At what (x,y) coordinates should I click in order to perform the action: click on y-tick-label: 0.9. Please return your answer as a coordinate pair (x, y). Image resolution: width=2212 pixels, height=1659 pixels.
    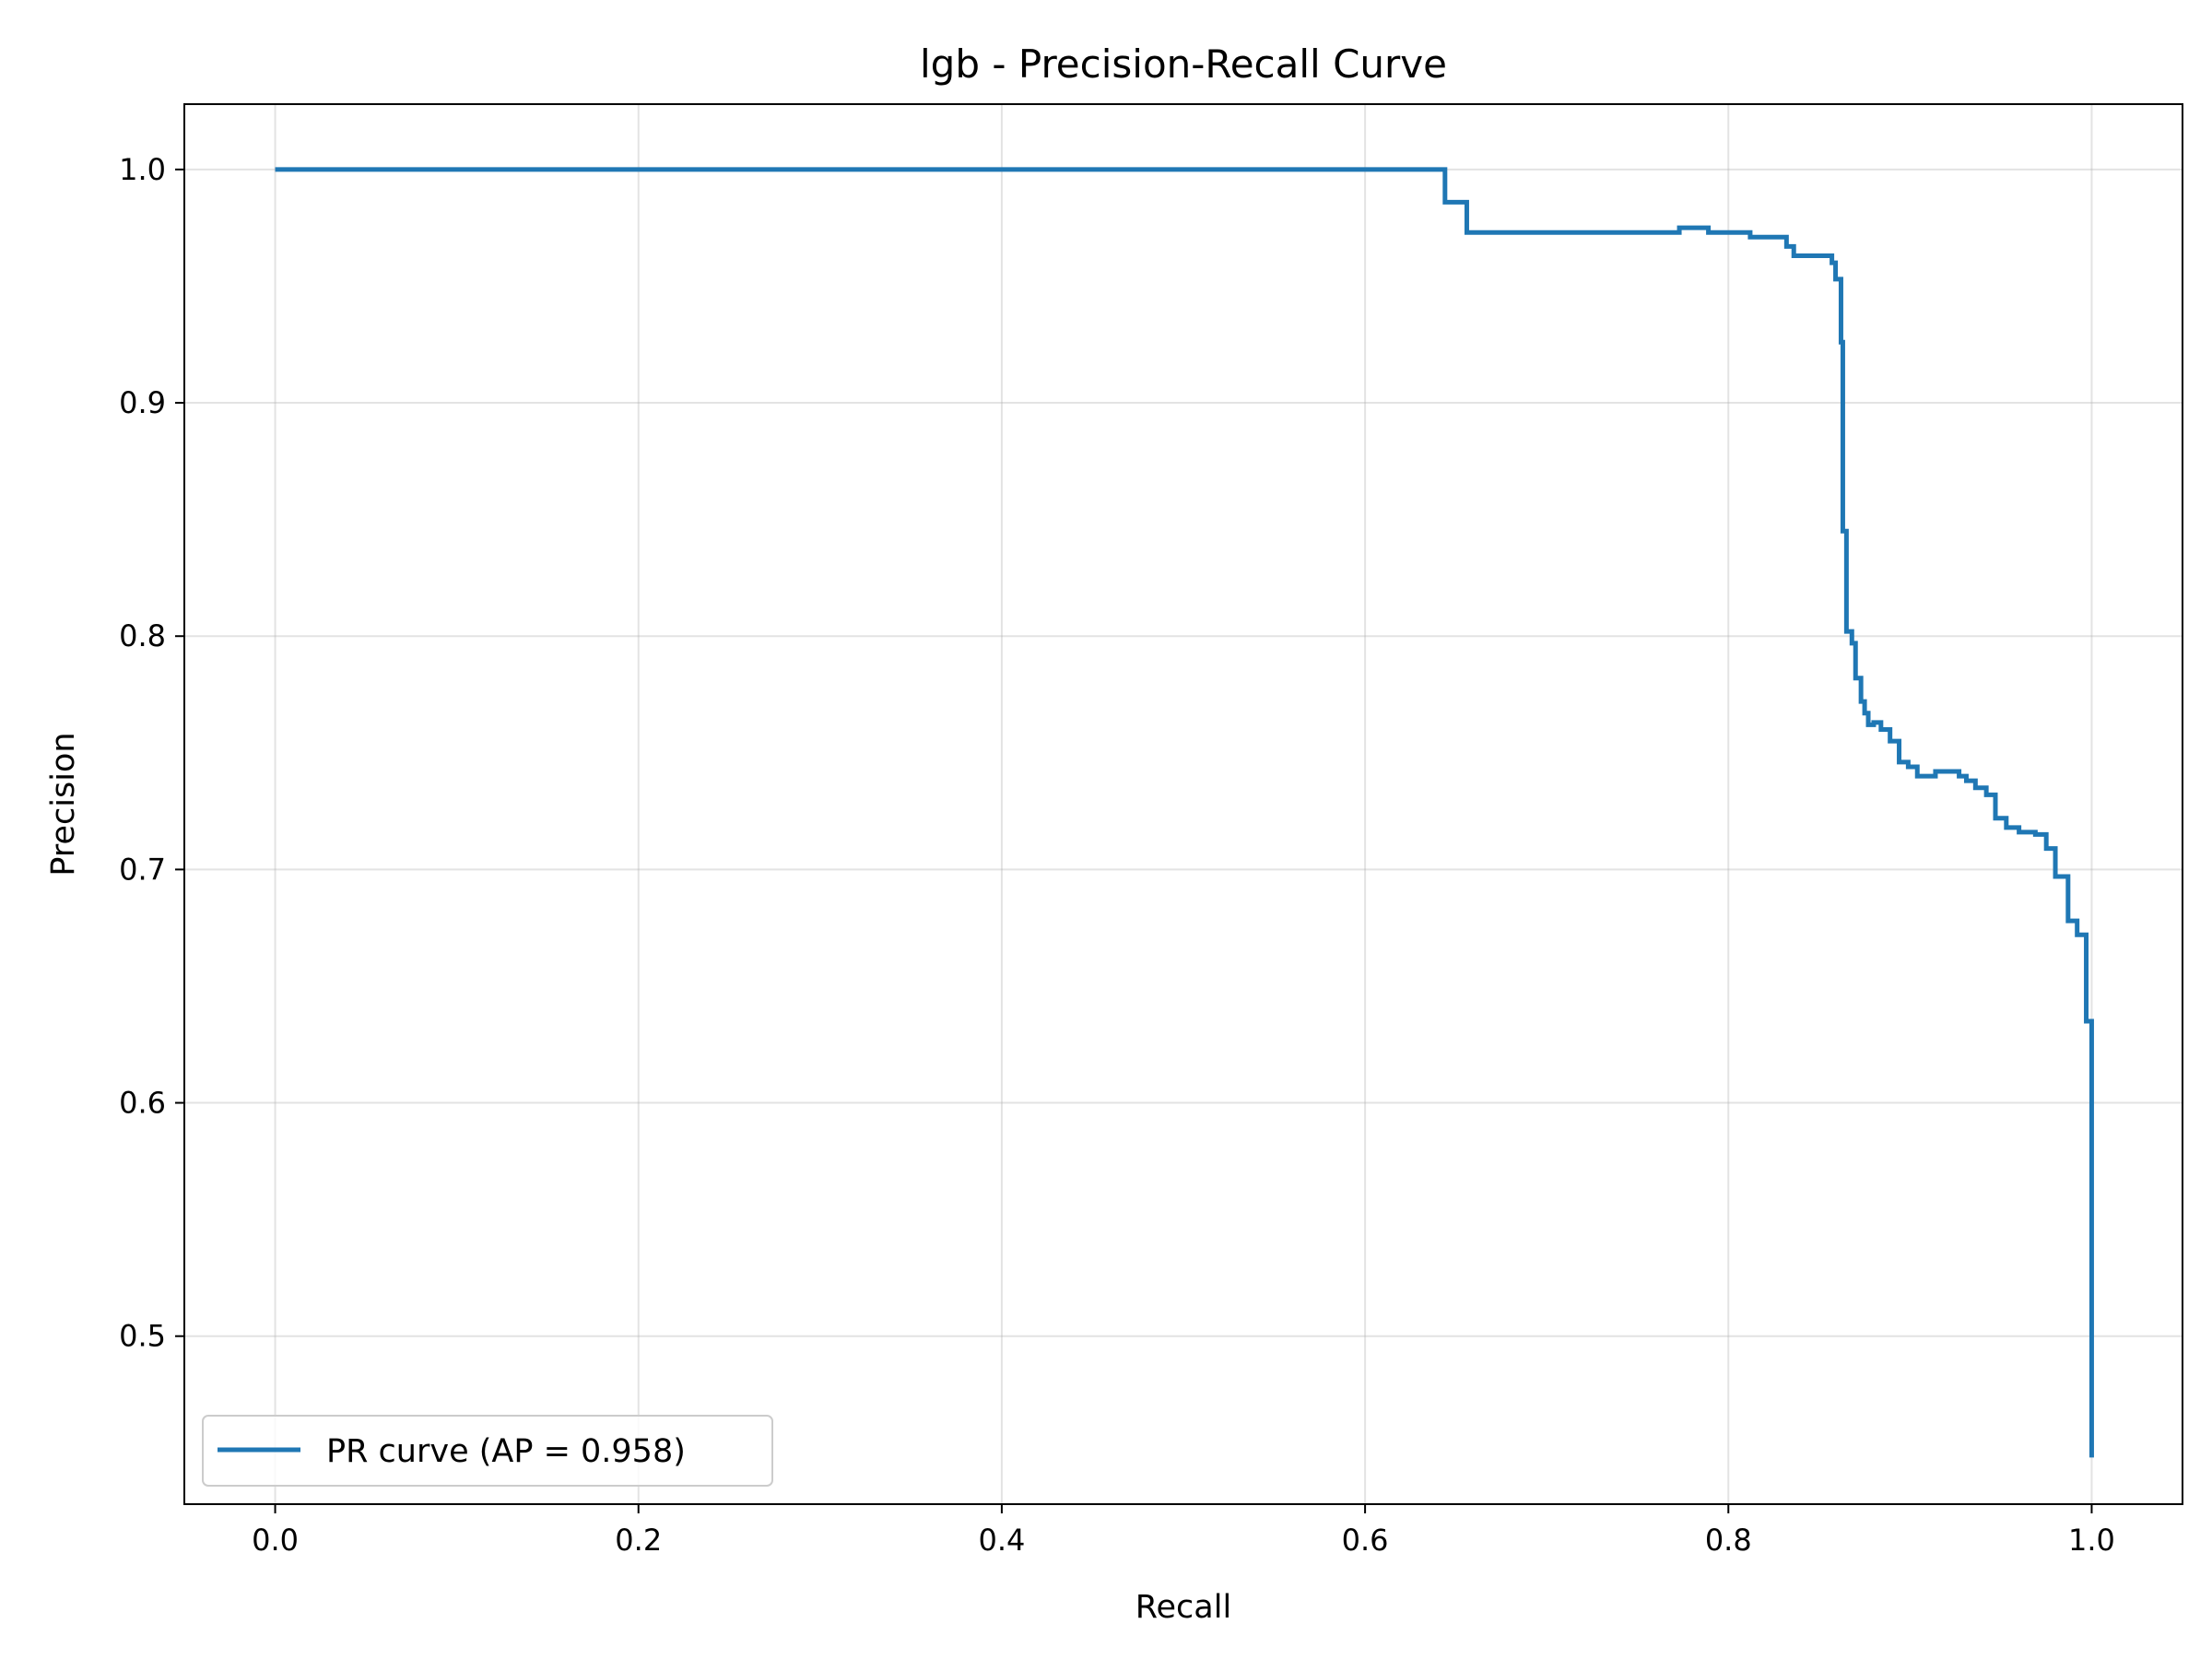
    Looking at the image, I should click on (142, 402).